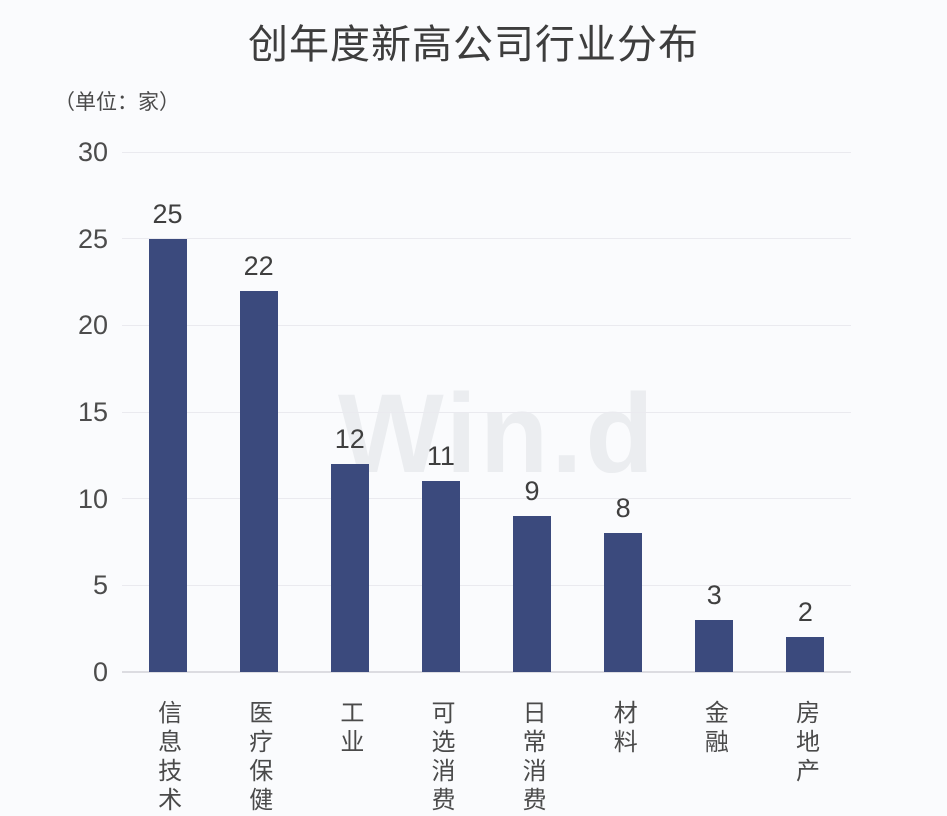 The height and width of the screenshot is (816, 947). I want to click on y-tick-label-20: 20, so click(92, 325).